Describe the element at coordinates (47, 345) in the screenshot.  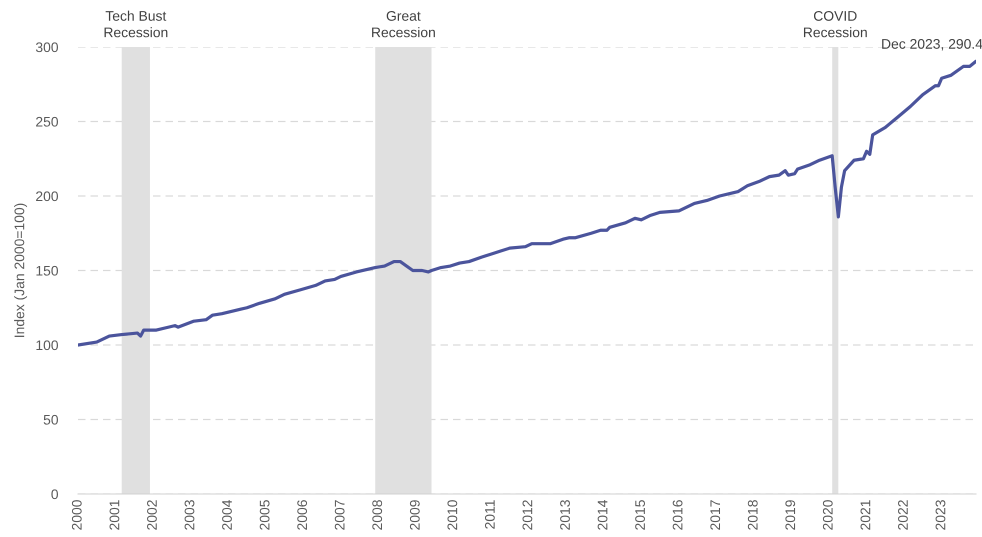
I see `y-tick-label: 100` at that location.